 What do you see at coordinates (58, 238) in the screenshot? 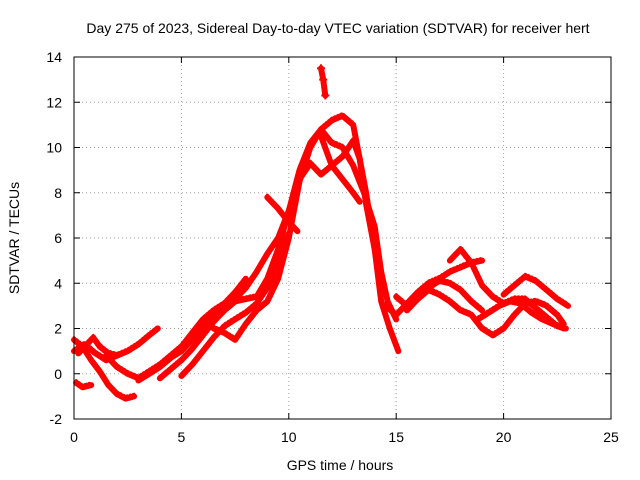
I see `y-tick-label: 6` at bounding box center [58, 238].